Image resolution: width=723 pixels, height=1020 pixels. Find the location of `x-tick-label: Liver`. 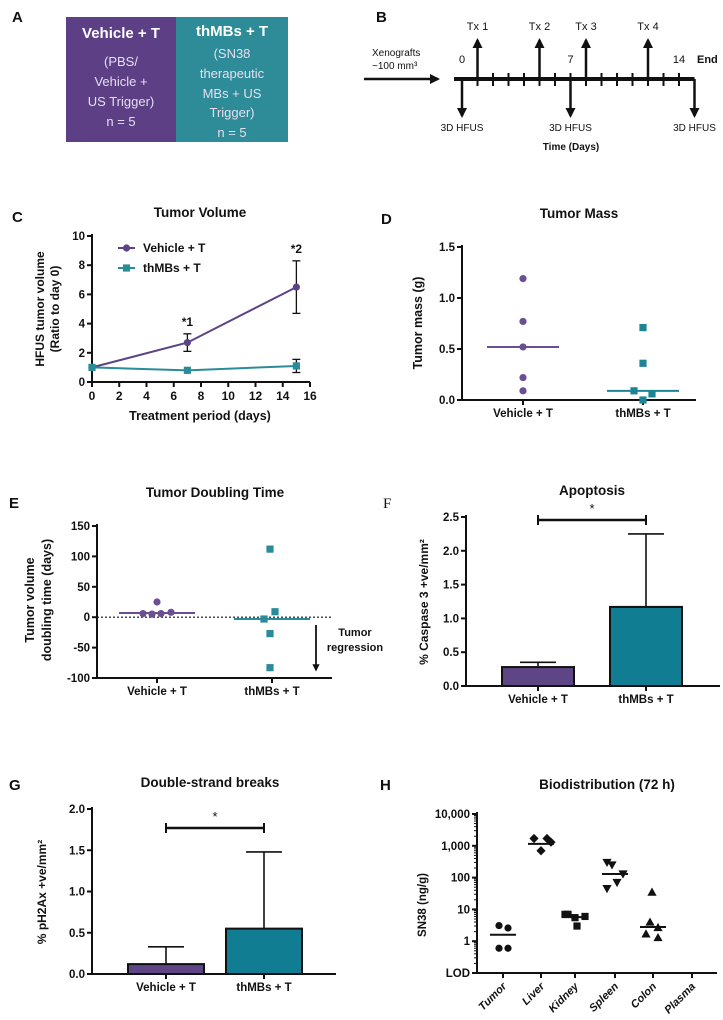

x-tick-label: Liver is located at coordinates (534, 994).